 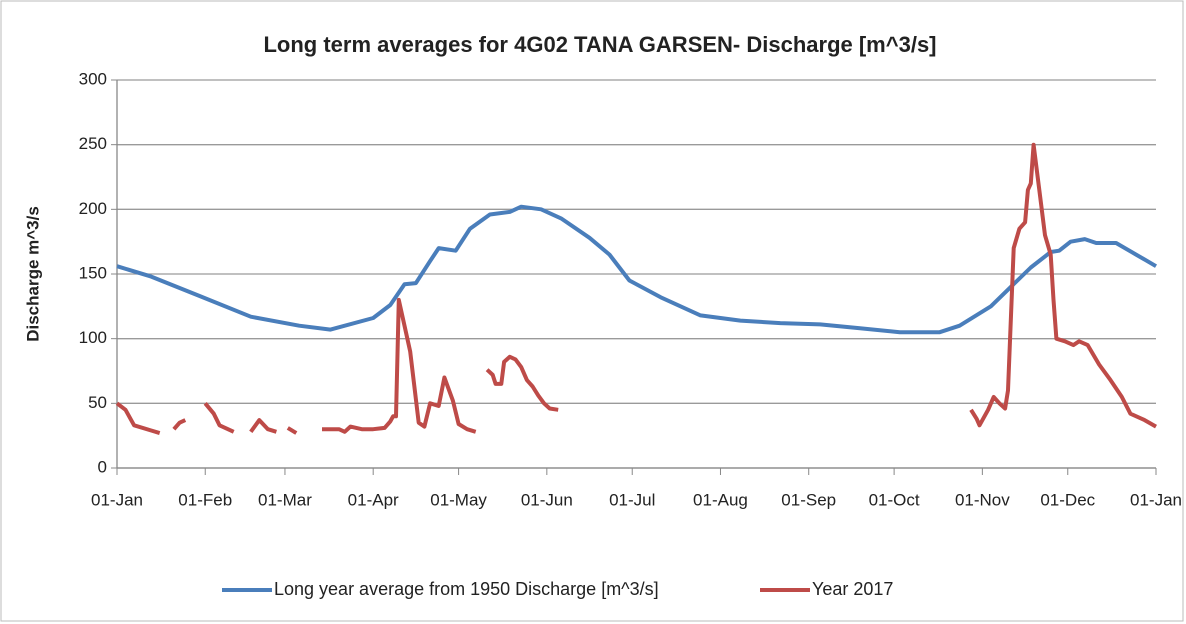 I want to click on y-tick-label: 250, so click(x=93, y=143).